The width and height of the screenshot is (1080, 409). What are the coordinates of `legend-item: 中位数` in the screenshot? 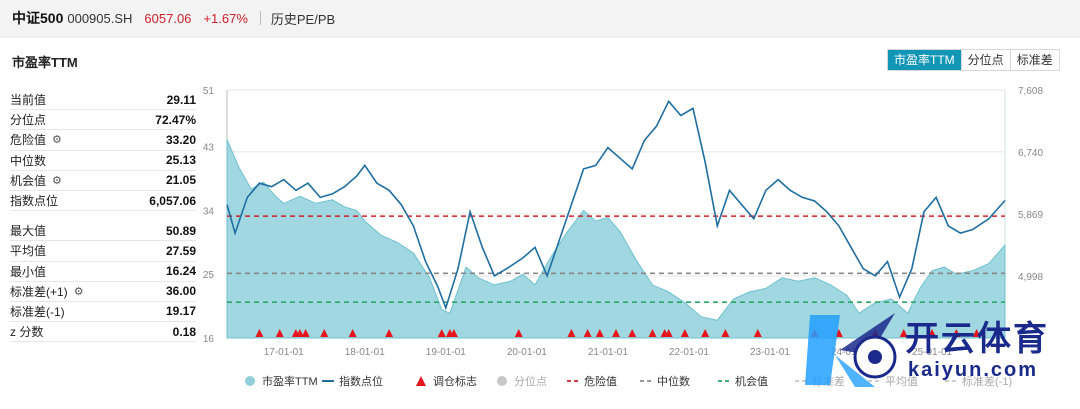 It's located at (665, 381).